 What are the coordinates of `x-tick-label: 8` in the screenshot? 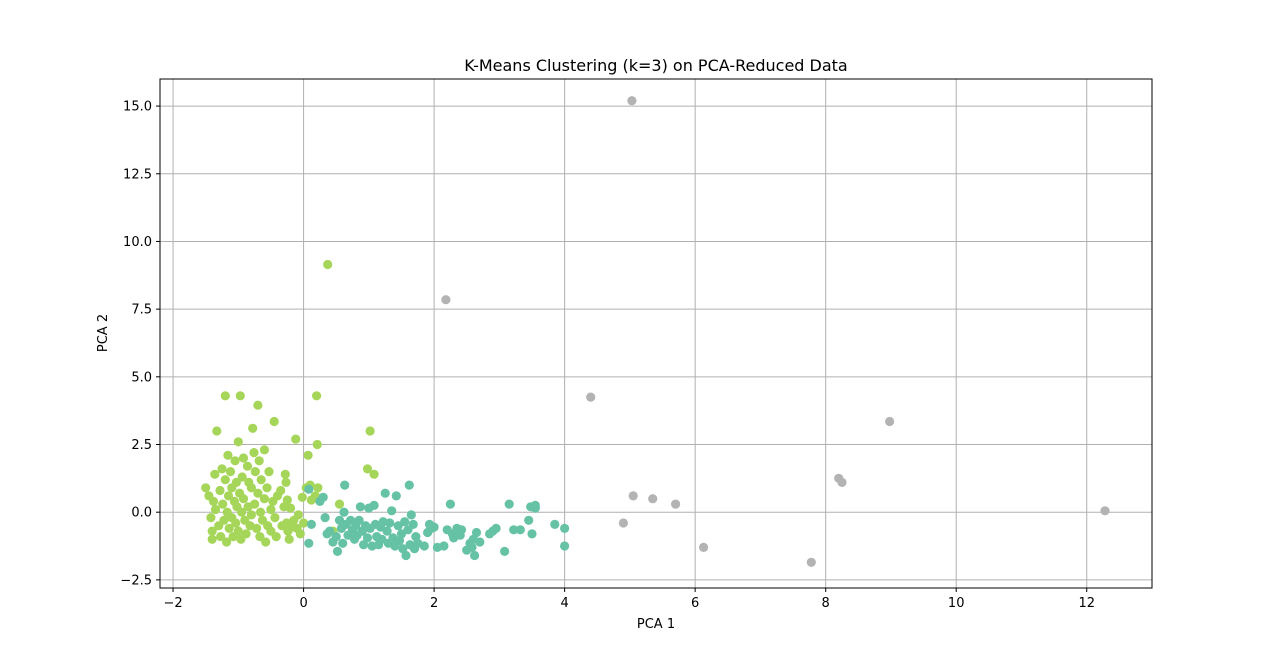 It's located at (826, 603).